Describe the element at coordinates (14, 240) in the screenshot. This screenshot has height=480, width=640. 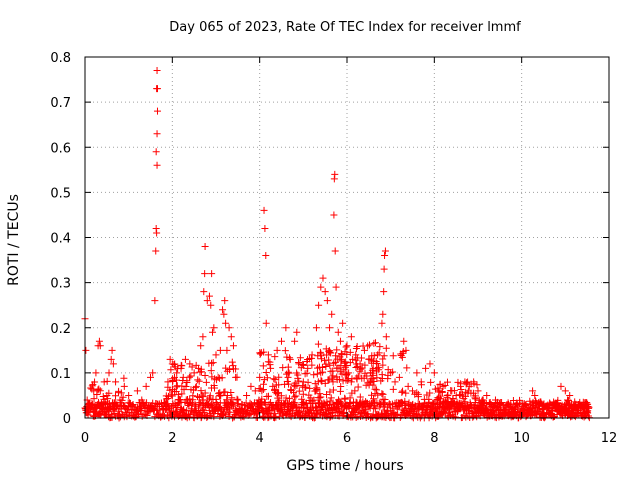
I see `y-axis-label: ROTI / TECUs` at that location.